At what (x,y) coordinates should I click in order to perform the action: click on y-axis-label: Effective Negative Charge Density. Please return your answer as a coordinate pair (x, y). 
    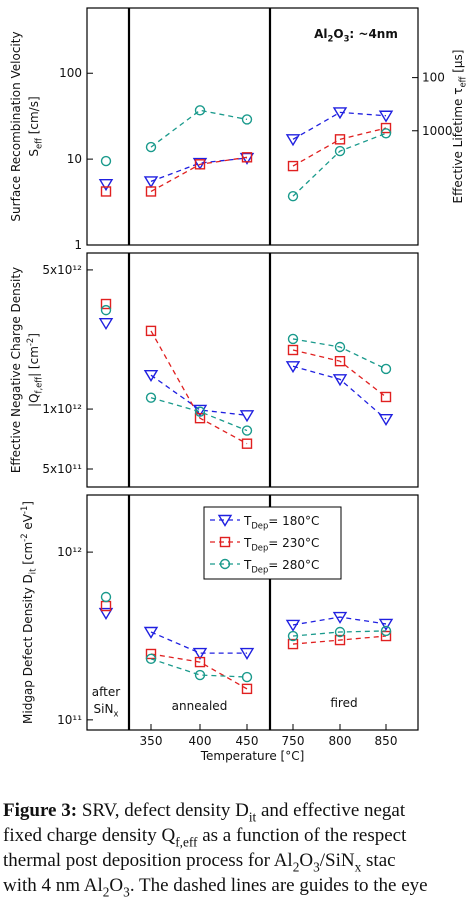
    Looking at the image, I should click on (16, 370).